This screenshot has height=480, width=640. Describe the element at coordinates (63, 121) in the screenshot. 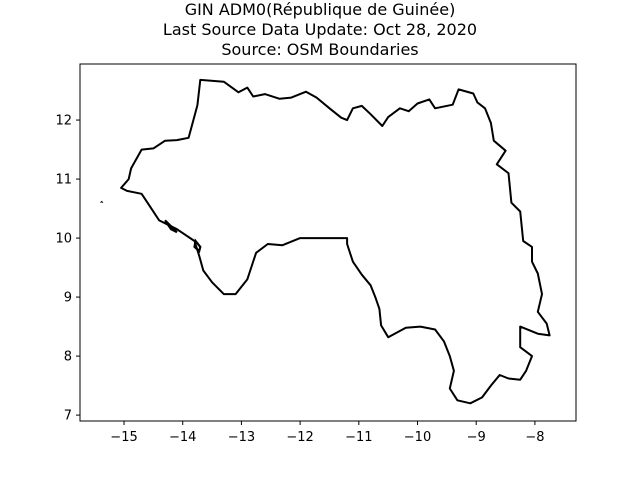

I see `y-tick-label: 12` at that location.